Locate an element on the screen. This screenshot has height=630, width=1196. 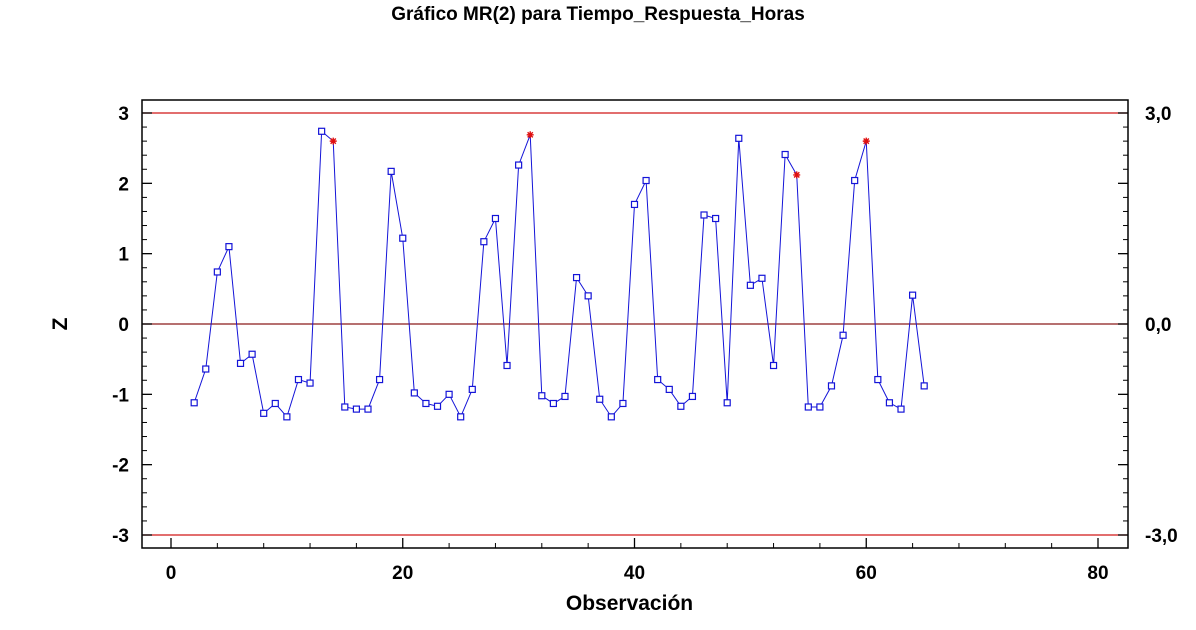
x-tick-label: 60 is located at coordinates (866, 573).